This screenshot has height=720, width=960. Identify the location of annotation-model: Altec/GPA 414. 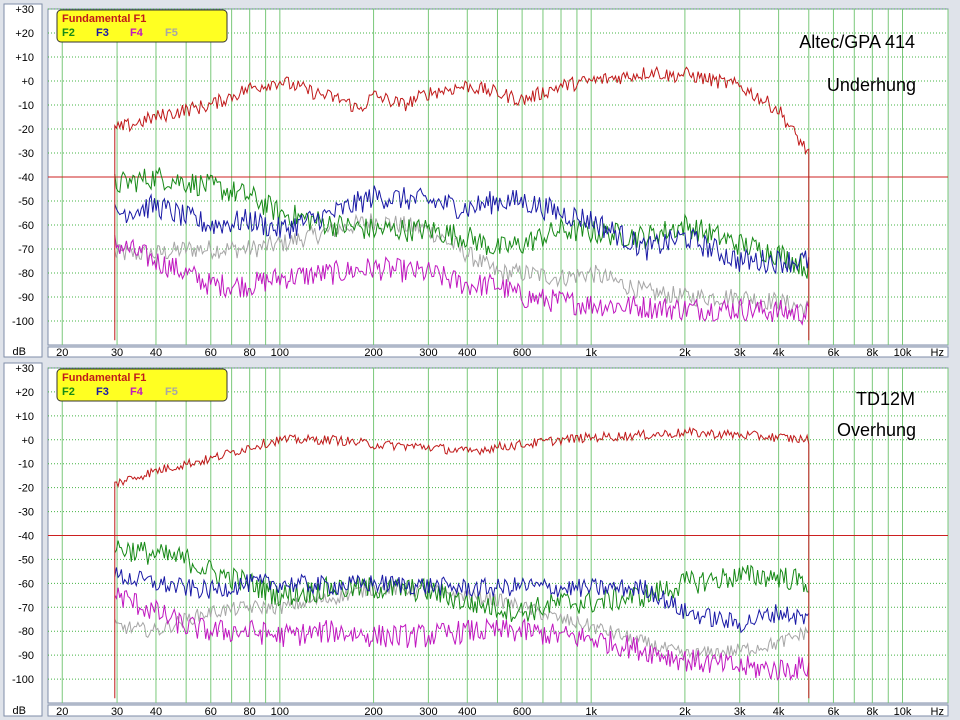
(857, 42).